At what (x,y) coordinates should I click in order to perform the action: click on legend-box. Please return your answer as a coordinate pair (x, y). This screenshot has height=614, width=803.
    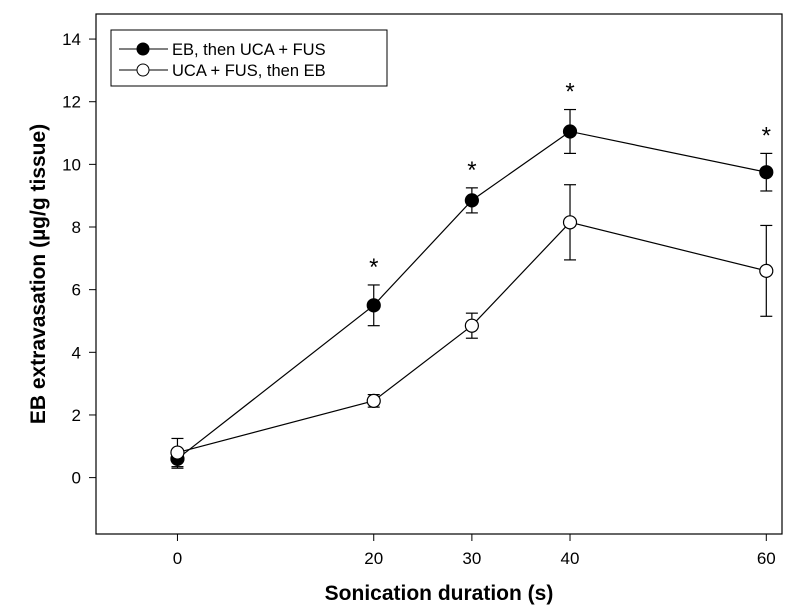
    Looking at the image, I should click on (249, 58).